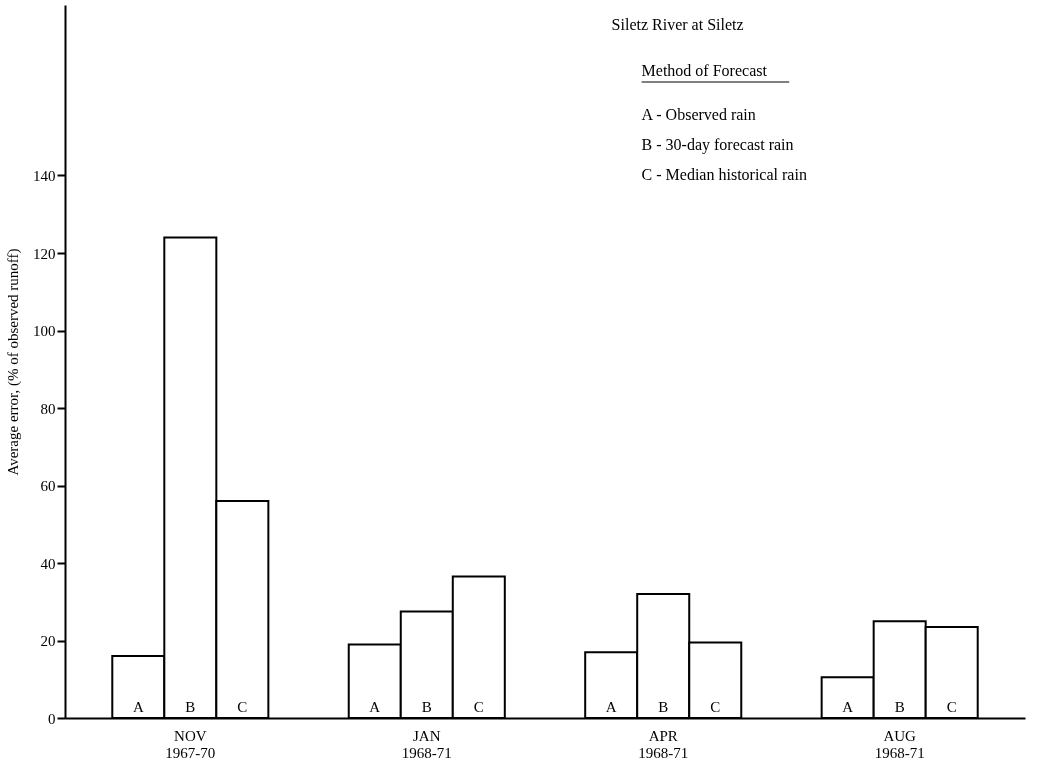  What do you see at coordinates (48, 563) in the screenshot?
I see `y-tick-label: 40` at bounding box center [48, 563].